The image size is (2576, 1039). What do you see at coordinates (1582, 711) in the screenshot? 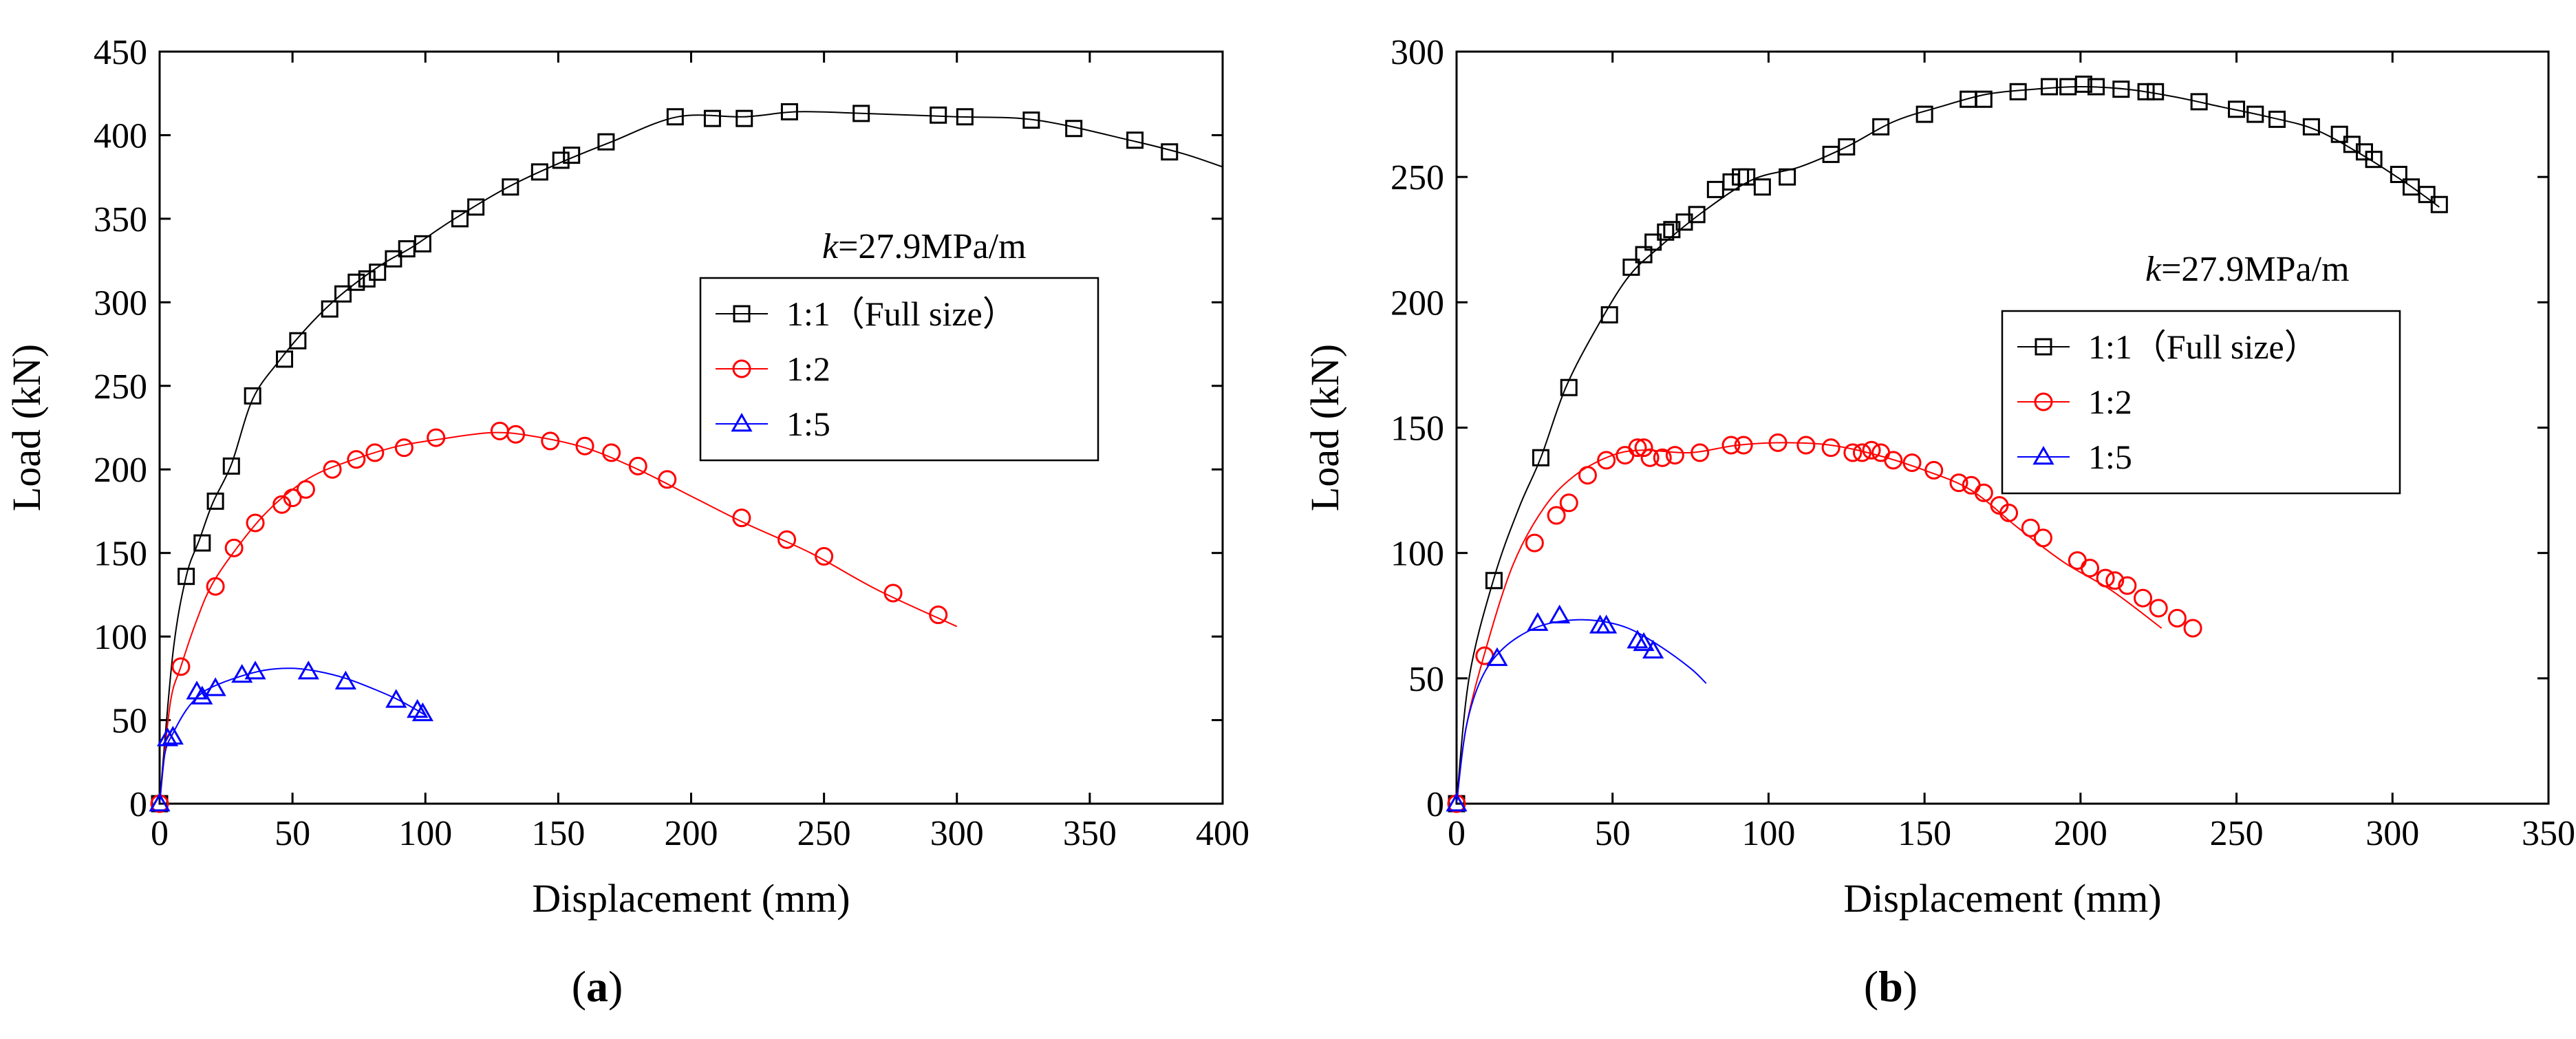
I see `series-line` at bounding box center [1582, 711].